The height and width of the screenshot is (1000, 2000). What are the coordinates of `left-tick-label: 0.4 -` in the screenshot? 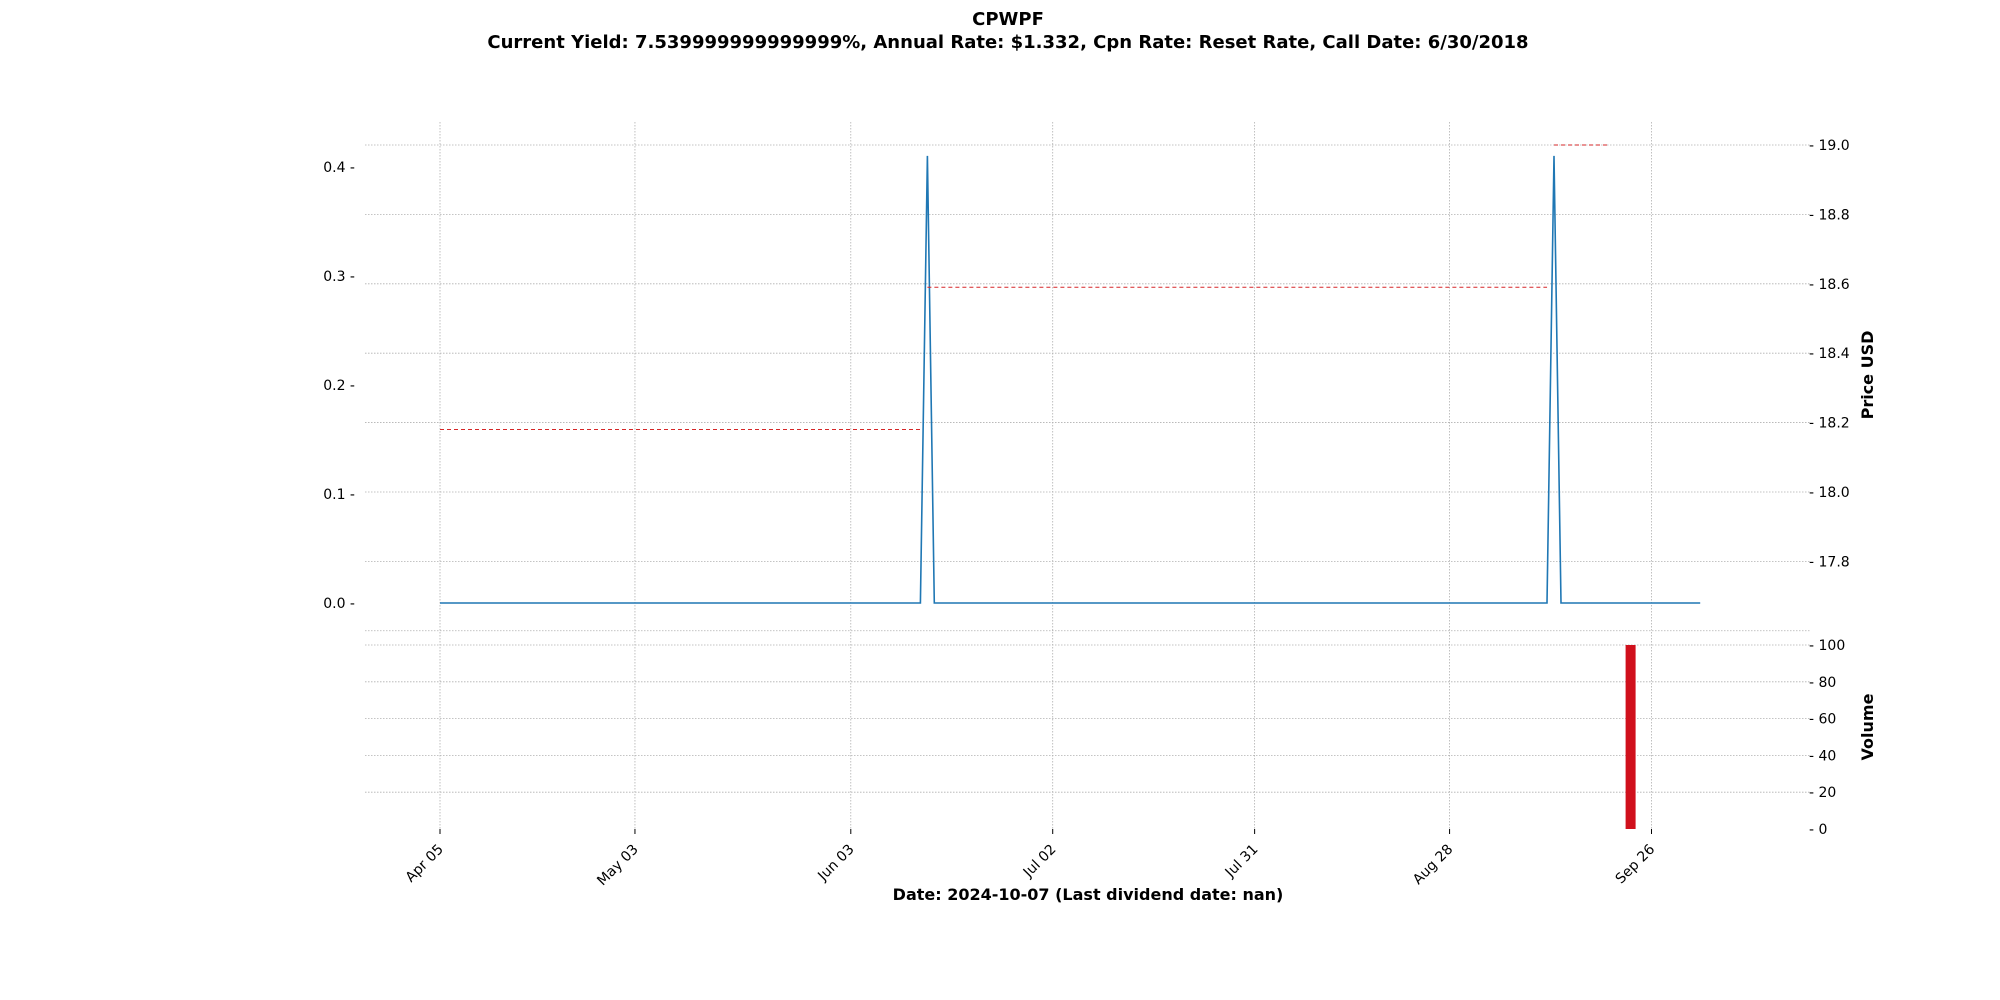 It's located at (339, 168).